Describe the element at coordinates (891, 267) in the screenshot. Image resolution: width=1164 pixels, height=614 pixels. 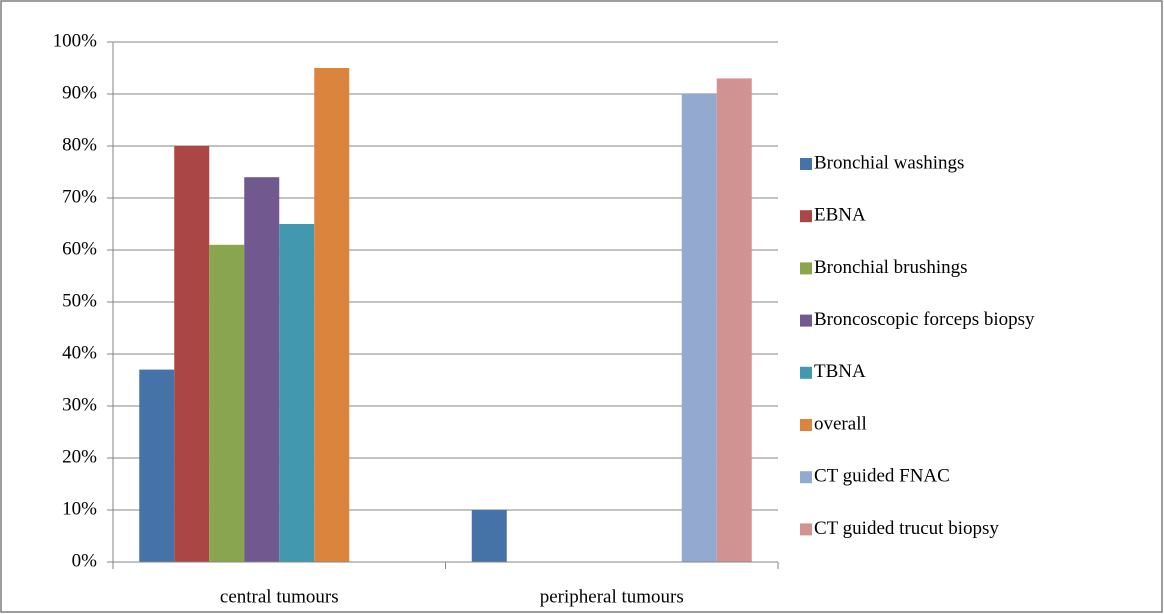
I see `legend-label: Bronchial brushings` at that location.